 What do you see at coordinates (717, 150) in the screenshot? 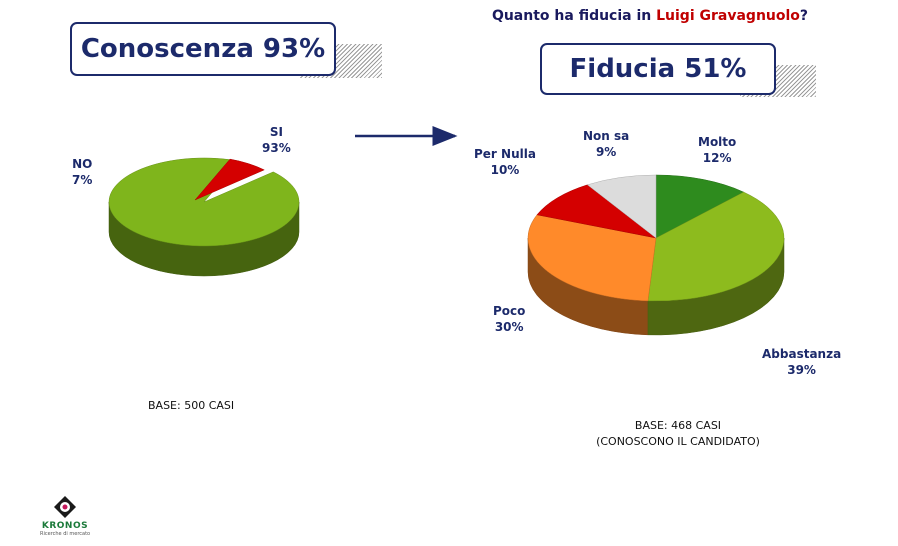
I see `label-molto: Molto 12%` at bounding box center [717, 150].